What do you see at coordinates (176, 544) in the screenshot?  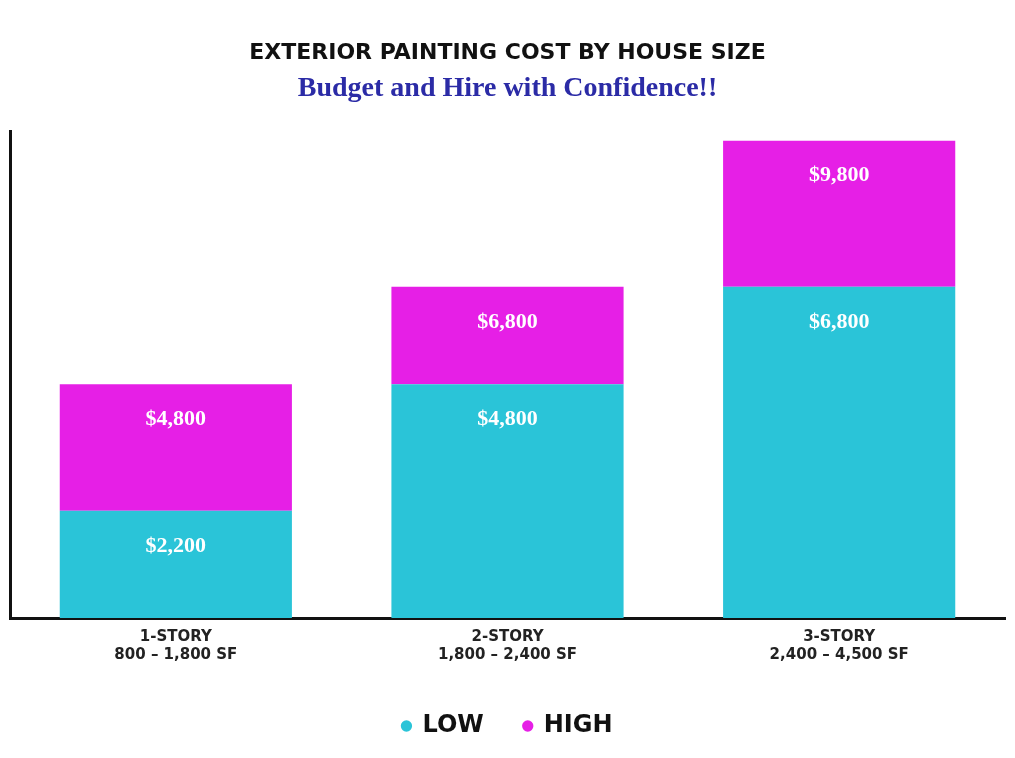 I see `data-label: $2,200` at bounding box center [176, 544].